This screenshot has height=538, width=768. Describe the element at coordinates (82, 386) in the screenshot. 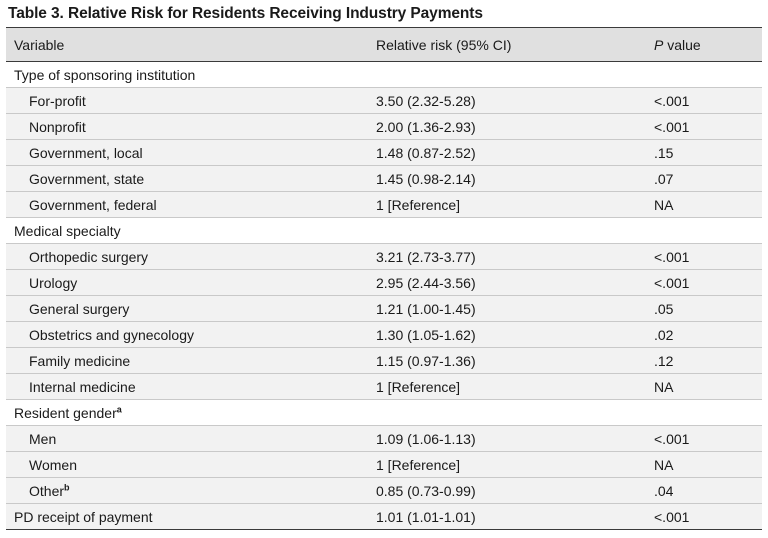

I see `variable-text: Internal medicine` at that location.